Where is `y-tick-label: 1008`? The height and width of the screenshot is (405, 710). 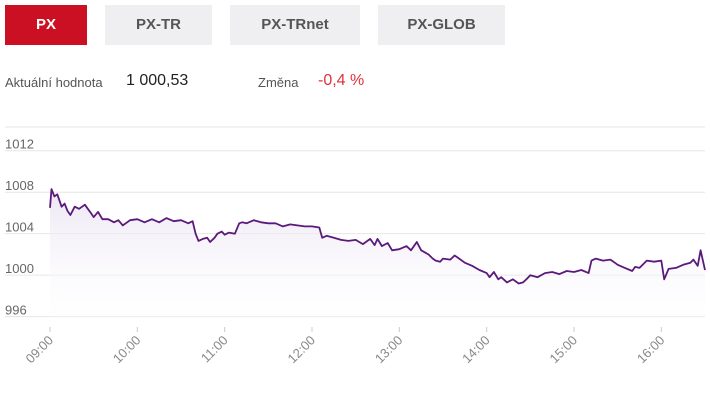 y-tick-label: 1008 is located at coordinates (19, 185).